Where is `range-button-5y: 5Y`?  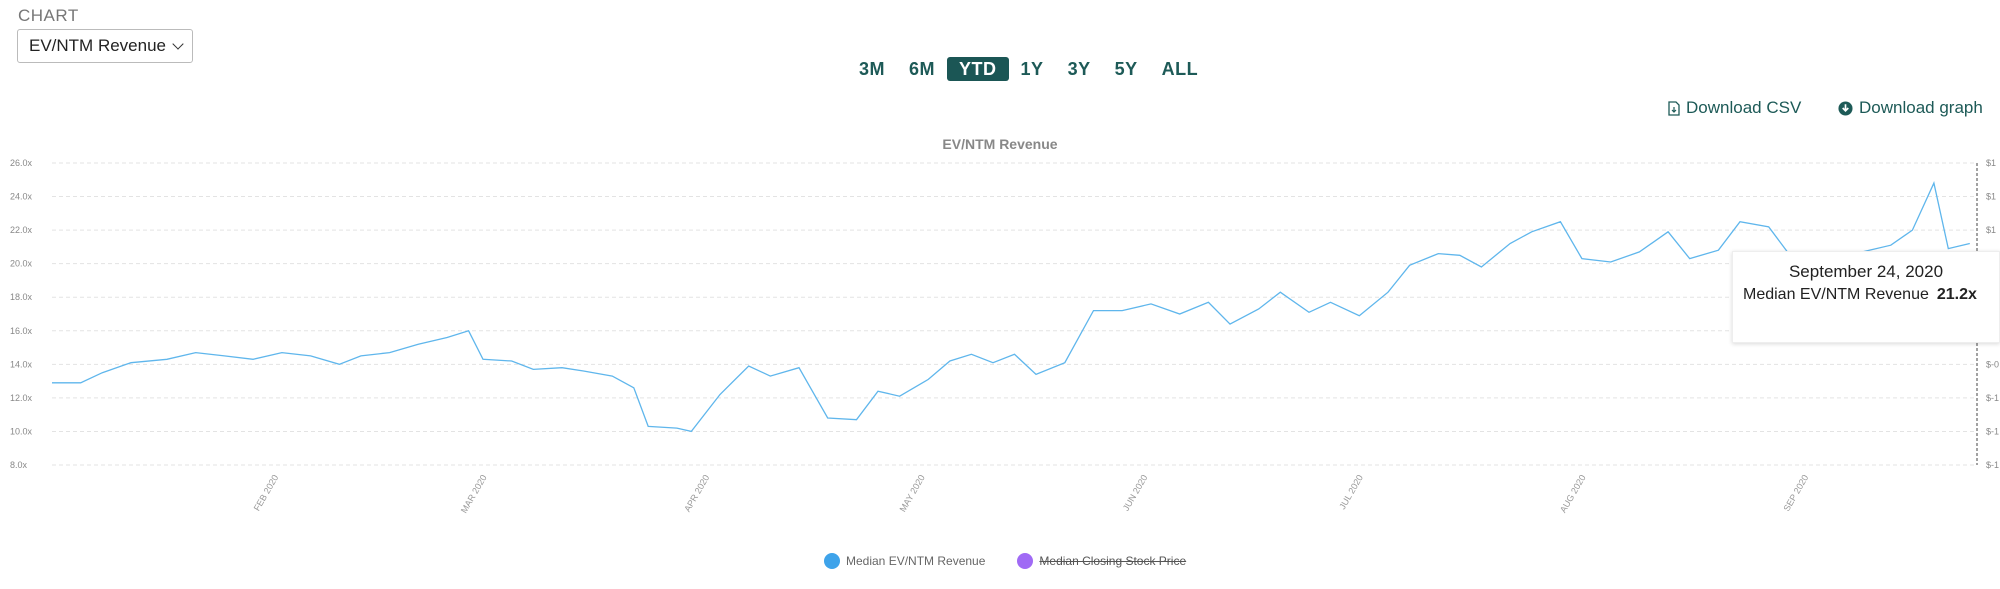
range-button-5y: 5Y is located at coordinates (1126, 69).